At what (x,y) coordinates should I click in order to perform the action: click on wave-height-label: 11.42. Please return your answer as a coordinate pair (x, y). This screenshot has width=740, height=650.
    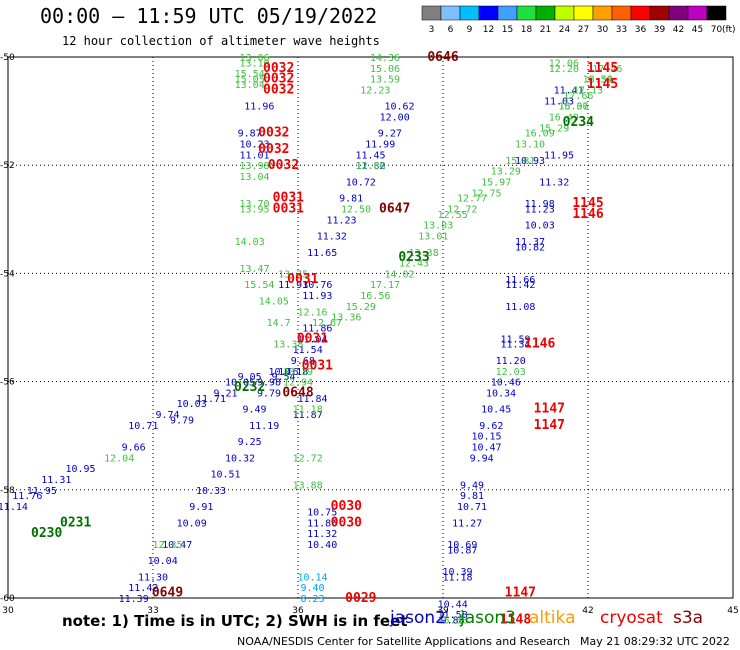
    Looking at the image, I should click on (143, 588).